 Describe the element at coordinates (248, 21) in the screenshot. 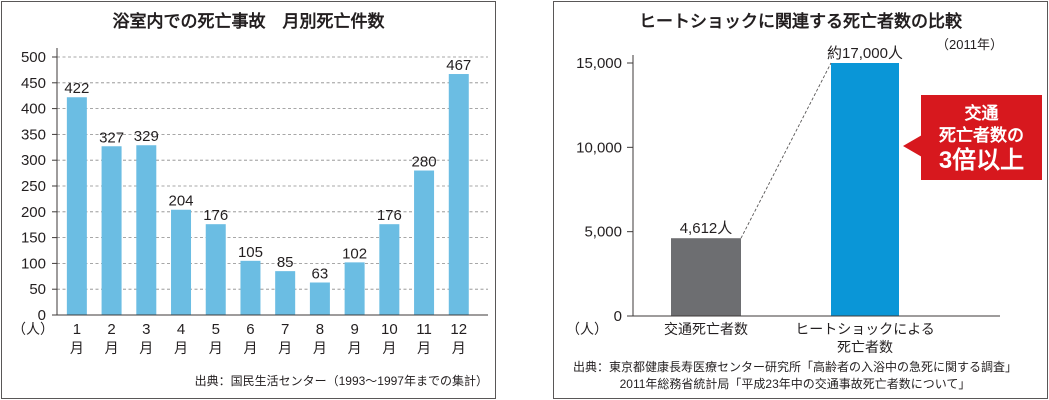

I see `left-chart-title: 浴室内での死亡事故 月別死亡件数` at that location.